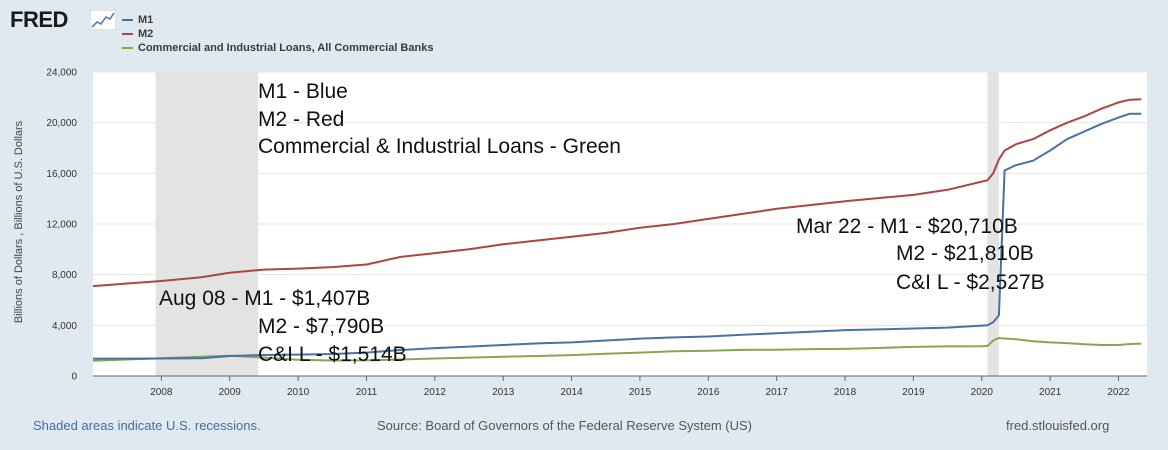  Describe the element at coordinates (146, 34) in the screenshot. I see `legend-label-m2: M2` at that location.